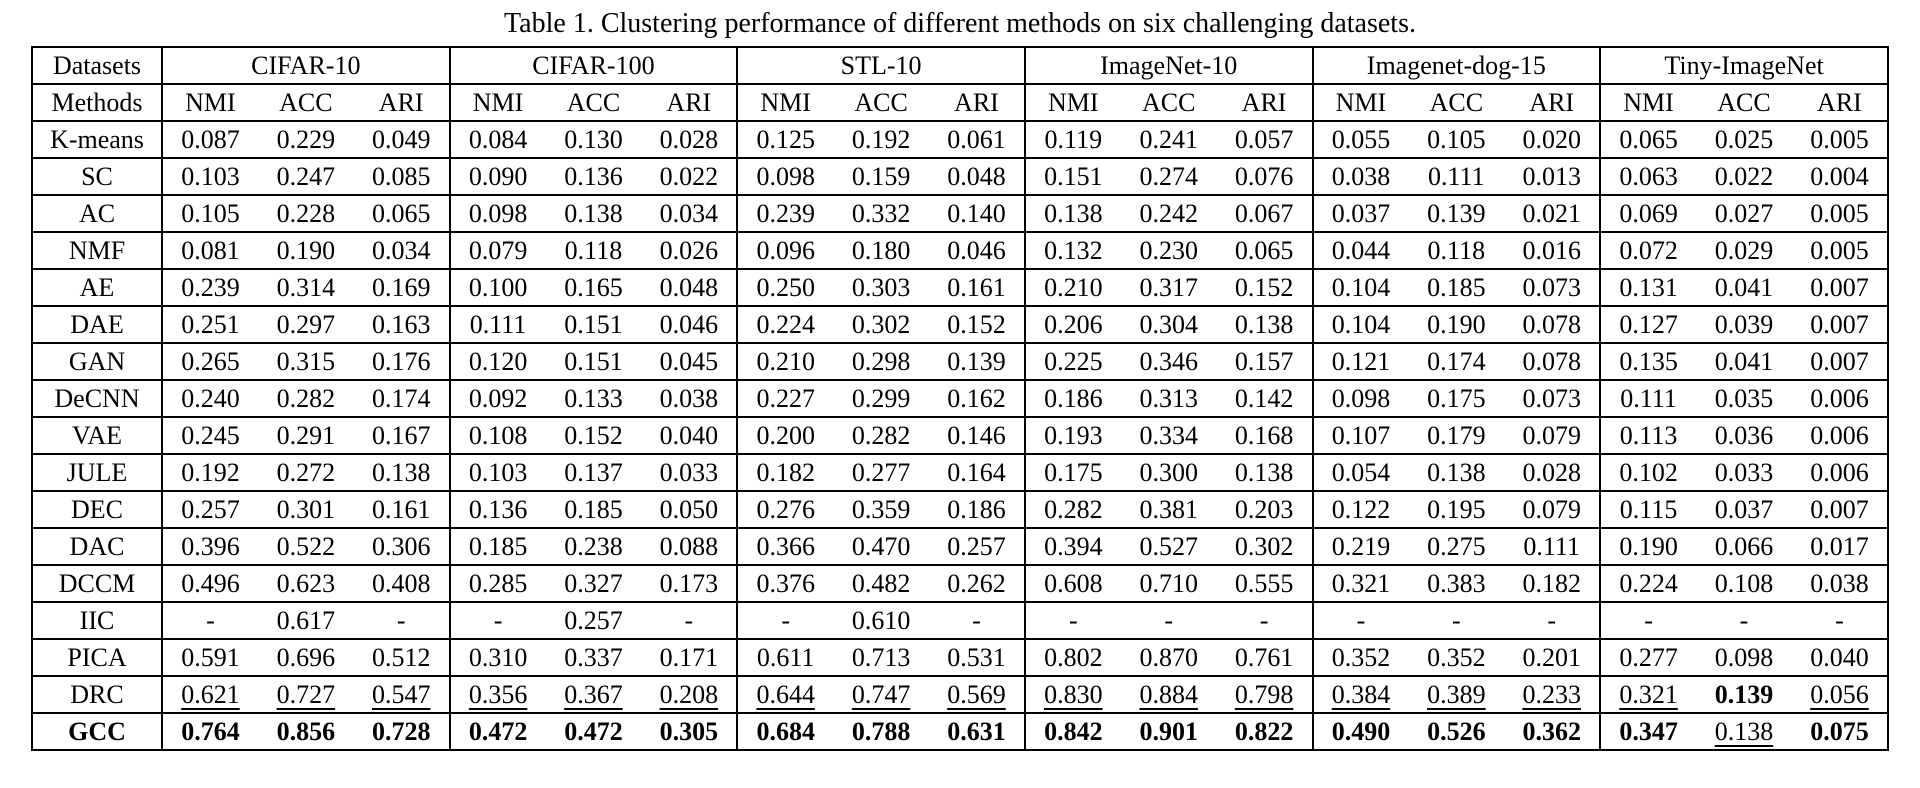 The height and width of the screenshot is (788, 1920). I want to click on method-label: DCCM, so click(97, 583).